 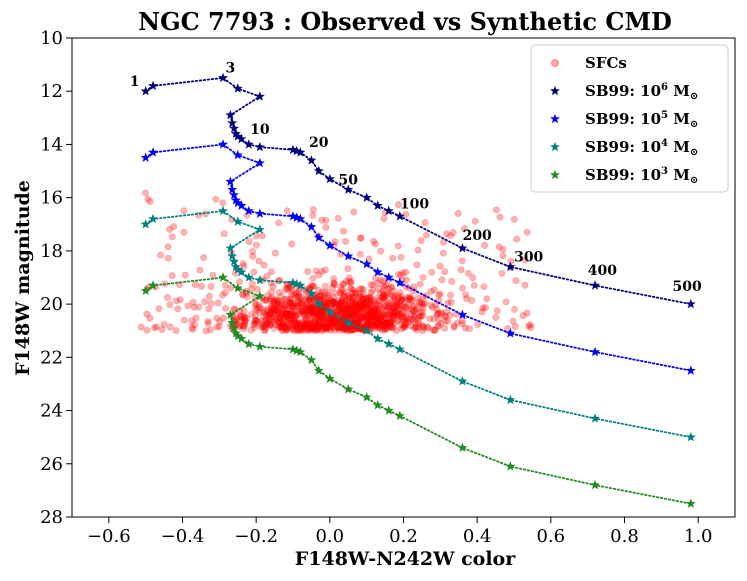 What do you see at coordinates (602, 271) in the screenshot?
I see `age-label: 400` at bounding box center [602, 271].